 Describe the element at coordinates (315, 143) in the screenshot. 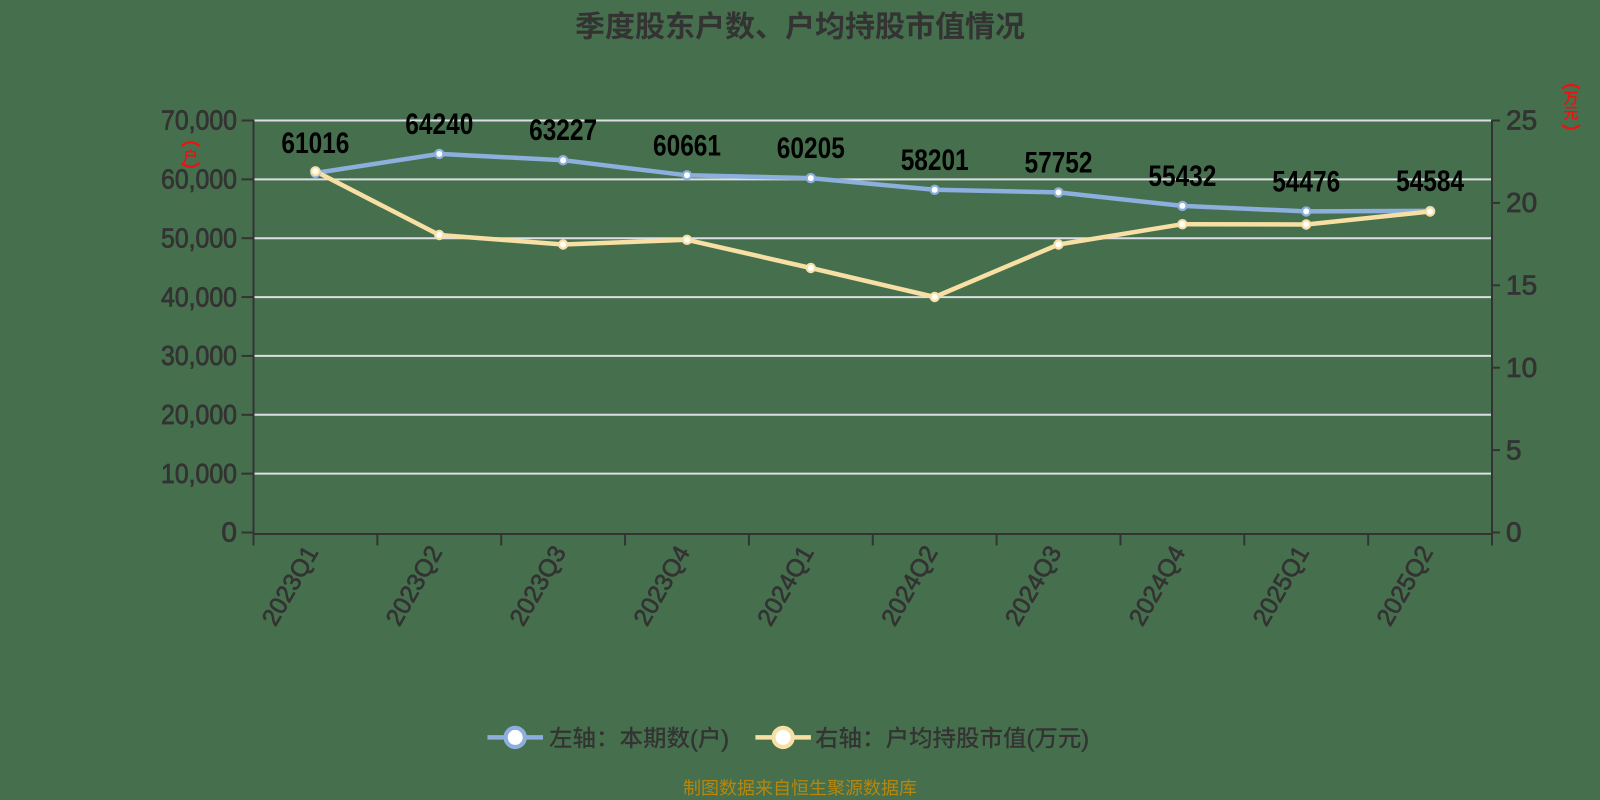

I see `svg-text: 61016` at that location.